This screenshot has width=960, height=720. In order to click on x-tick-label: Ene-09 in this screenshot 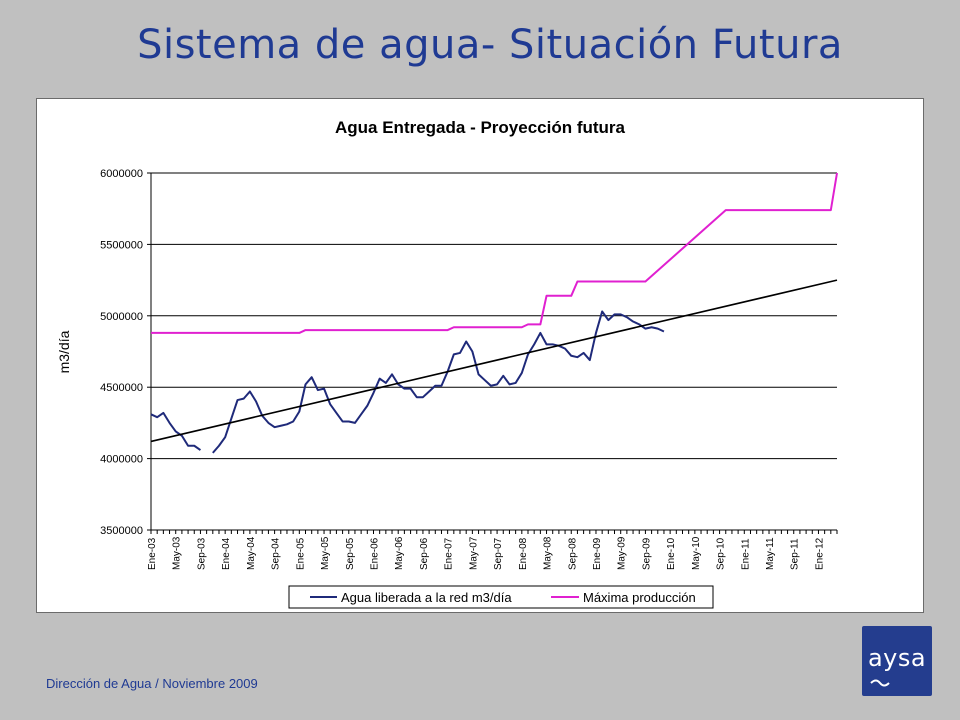, I will do `click(597, 553)`.